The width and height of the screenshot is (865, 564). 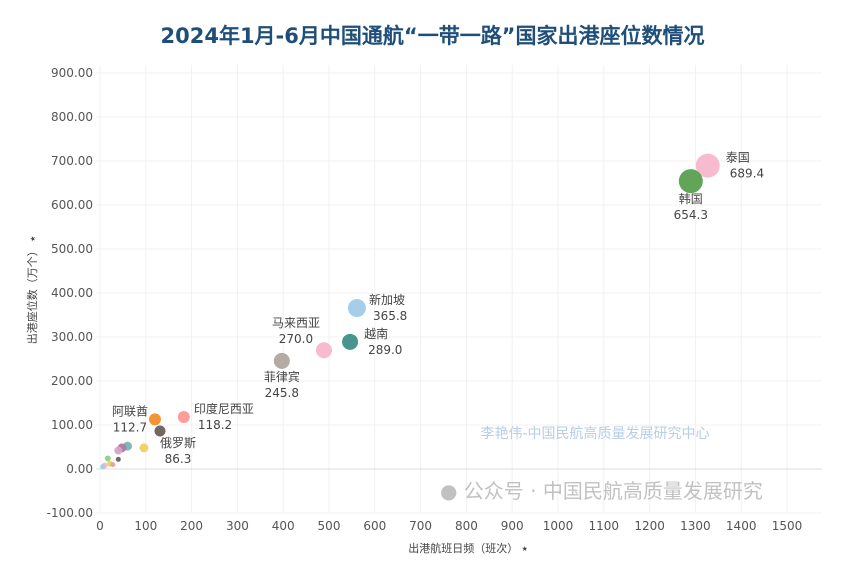 What do you see at coordinates (691, 215) in the screenshot?
I see `point-value-label: 654.3` at bounding box center [691, 215].